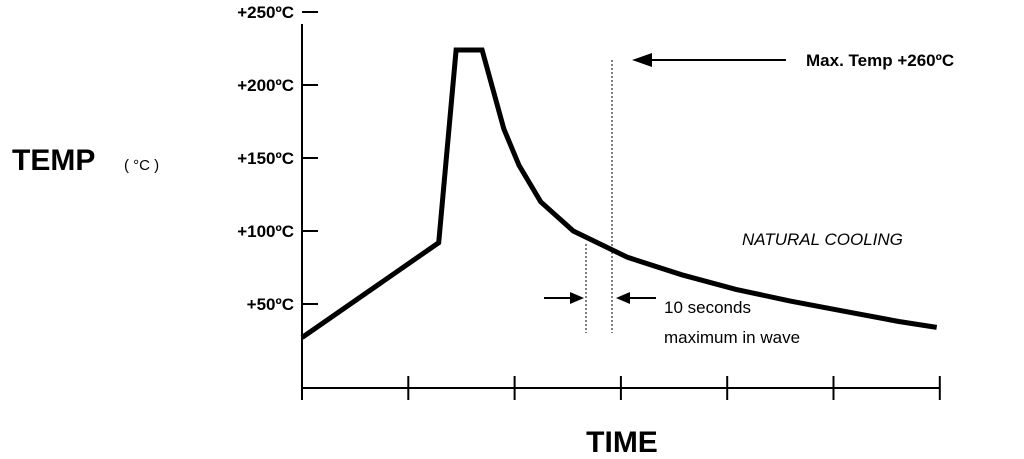 This screenshot has width=1024, height=459. What do you see at coordinates (880, 60) in the screenshot?
I see `max-temp-label: Max. Temp +260ºC` at bounding box center [880, 60].